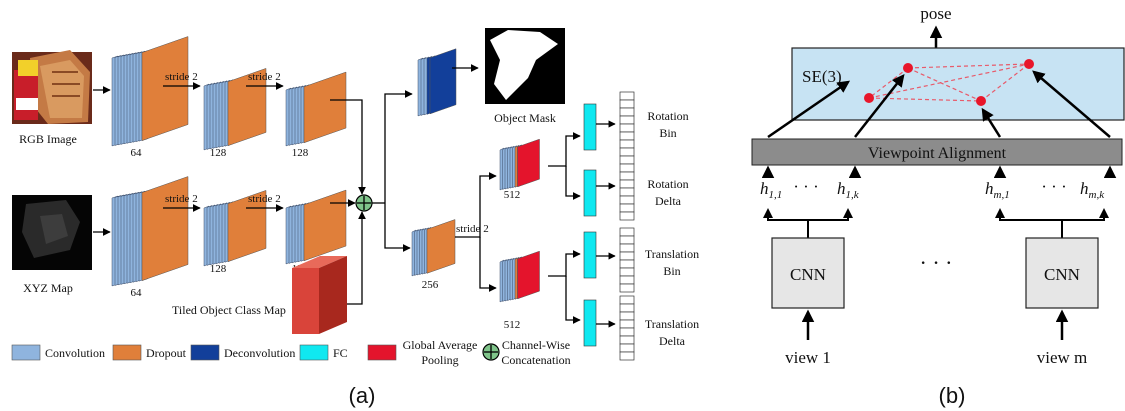  What do you see at coordinates (939, 124) in the screenshot?
I see `feature-arrows` at bounding box center [939, 124].